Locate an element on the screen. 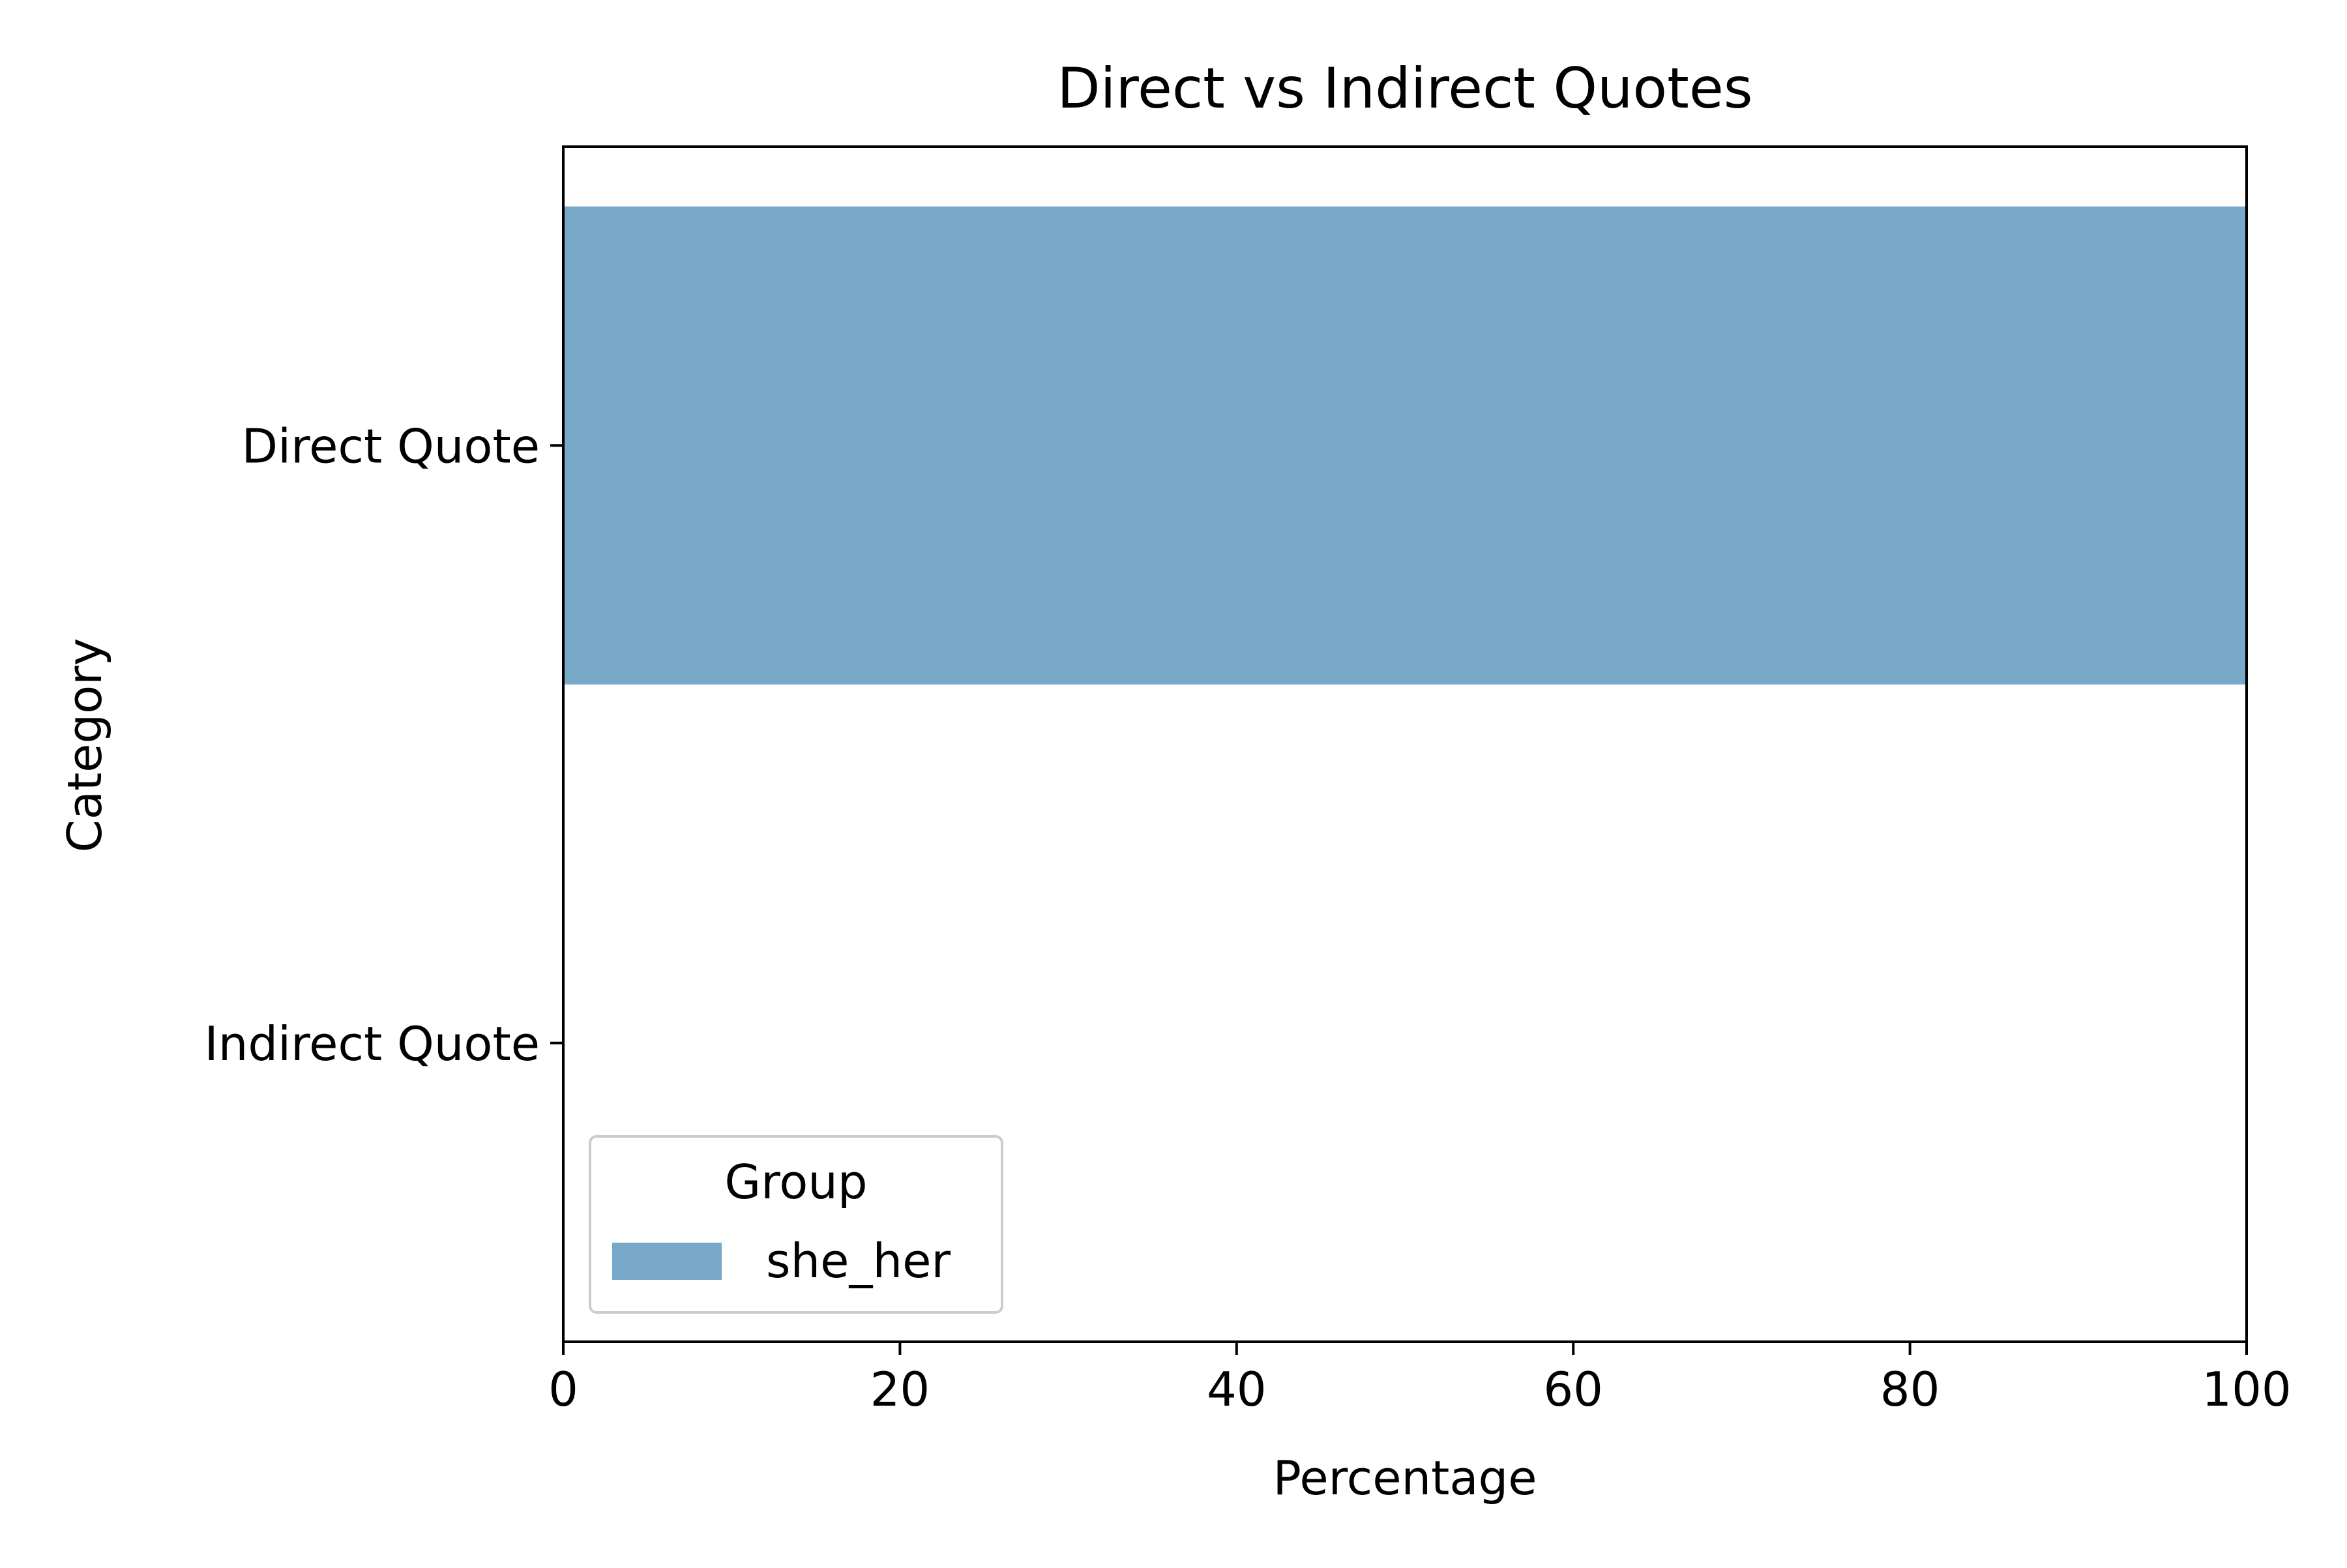  x-axis-label: Percentage is located at coordinates (1405, 1478).